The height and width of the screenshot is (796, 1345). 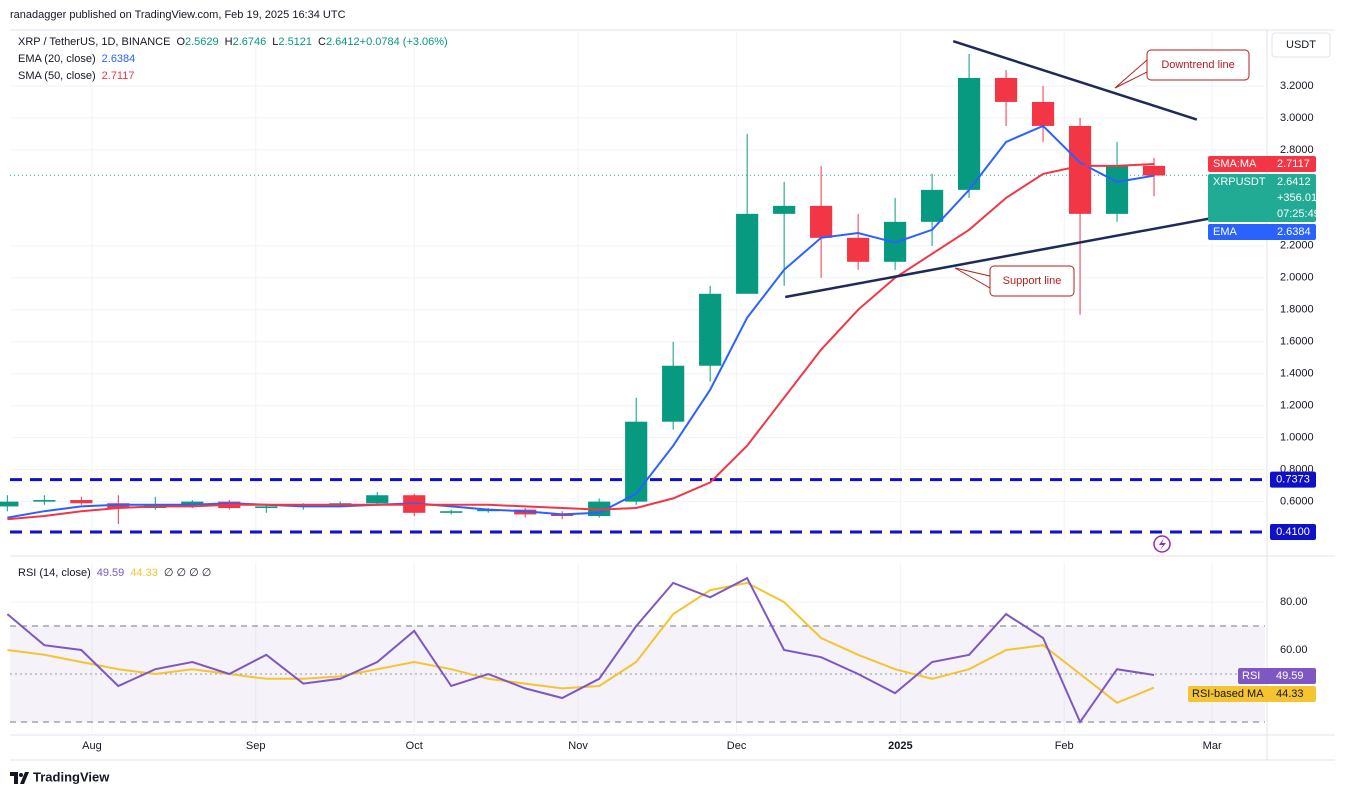 I want to click on rsi-label-value: 44.33, so click(x=1290, y=694).